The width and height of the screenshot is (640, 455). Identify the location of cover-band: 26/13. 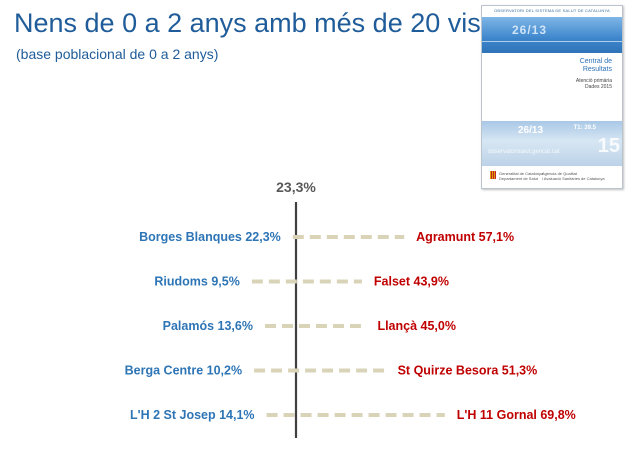
(552, 35).